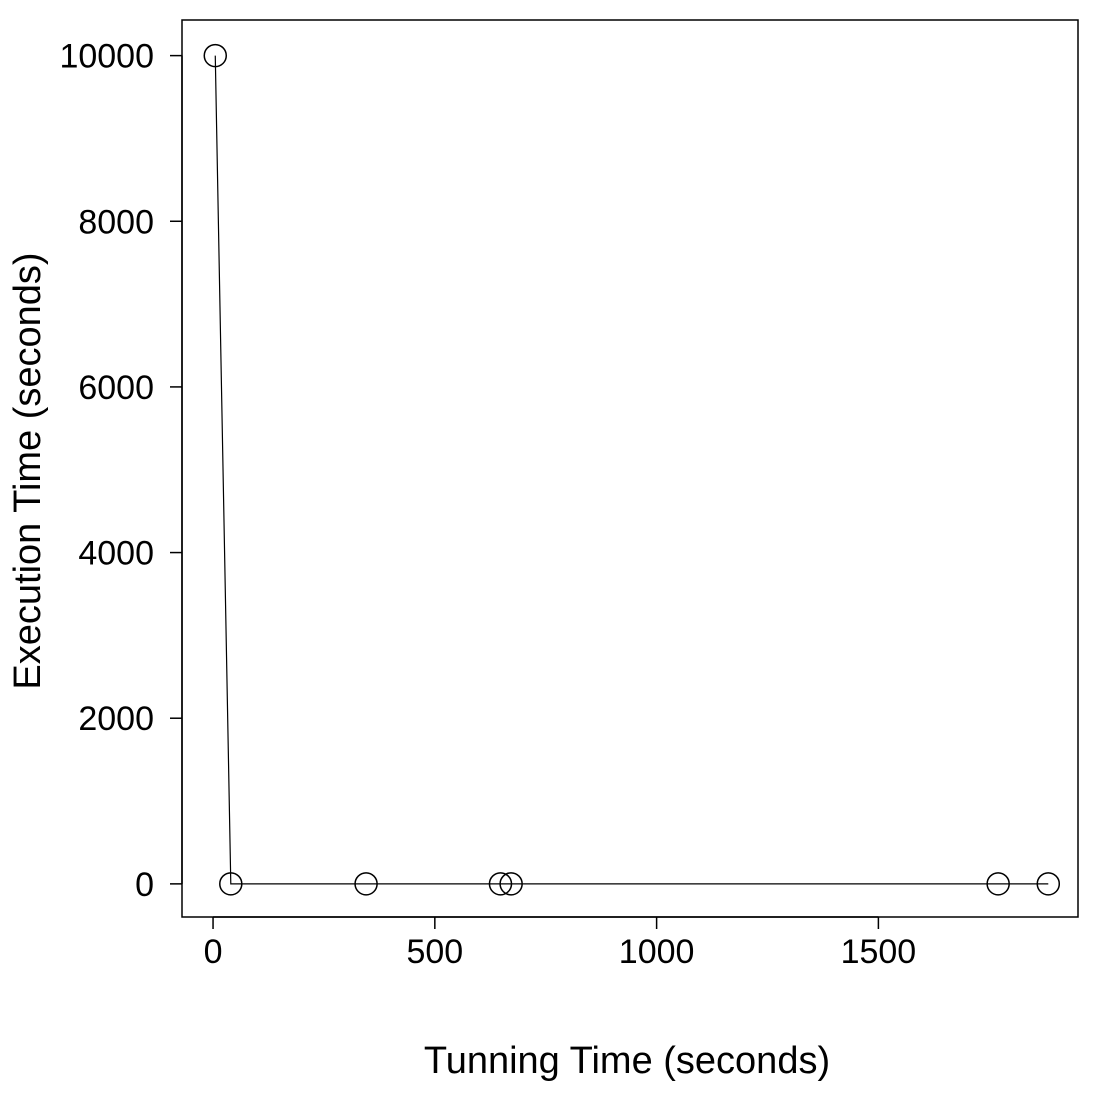 Image resolution: width=1100 pixels, height=1100 pixels. What do you see at coordinates (657, 952) in the screenshot?
I see `x-tick-label: 1000` at bounding box center [657, 952].